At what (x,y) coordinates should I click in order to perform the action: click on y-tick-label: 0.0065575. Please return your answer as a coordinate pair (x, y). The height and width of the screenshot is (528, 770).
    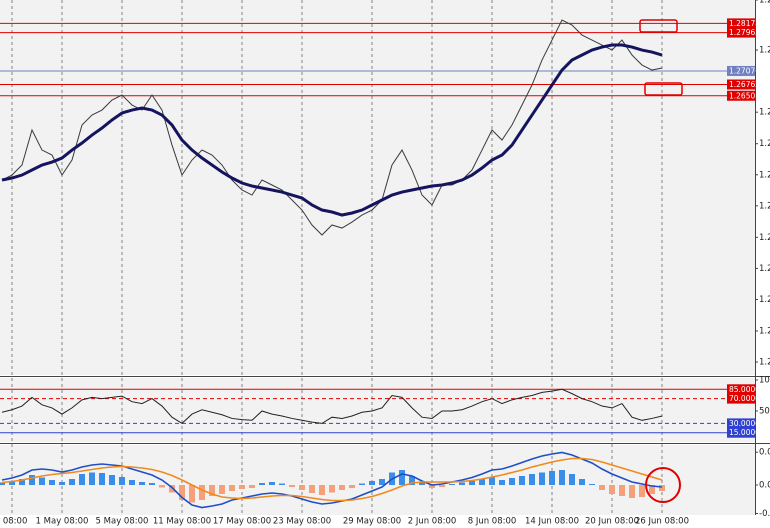
    Looking at the image, I should click on (764, 453).